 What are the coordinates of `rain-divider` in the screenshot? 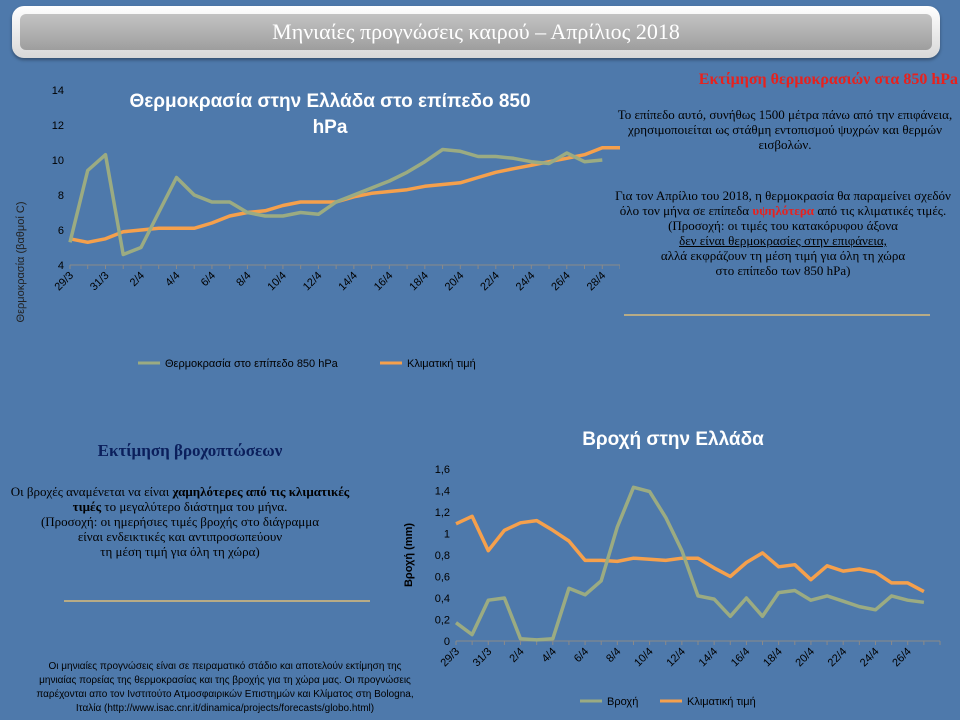 It's located at (217, 601).